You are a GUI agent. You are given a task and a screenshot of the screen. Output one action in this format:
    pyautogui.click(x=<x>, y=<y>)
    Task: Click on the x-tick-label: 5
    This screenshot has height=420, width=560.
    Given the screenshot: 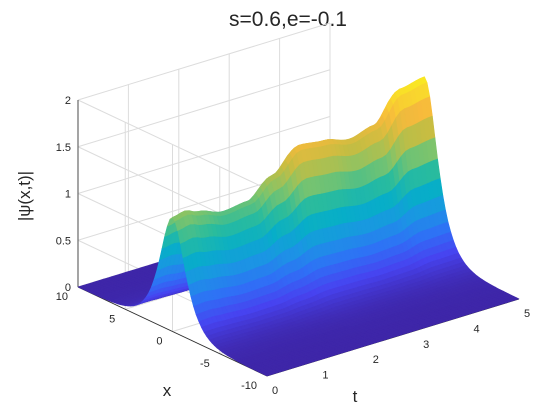 What is the action you would take?
    pyautogui.click(x=112, y=319)
    